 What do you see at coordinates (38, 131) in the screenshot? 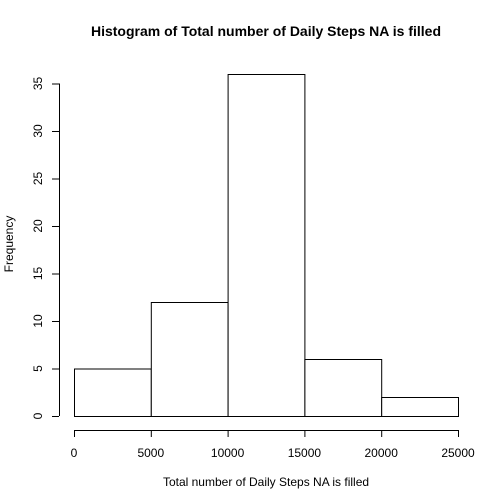
I see `y-tick-label-6: 30` at bounding box center [38, 131].